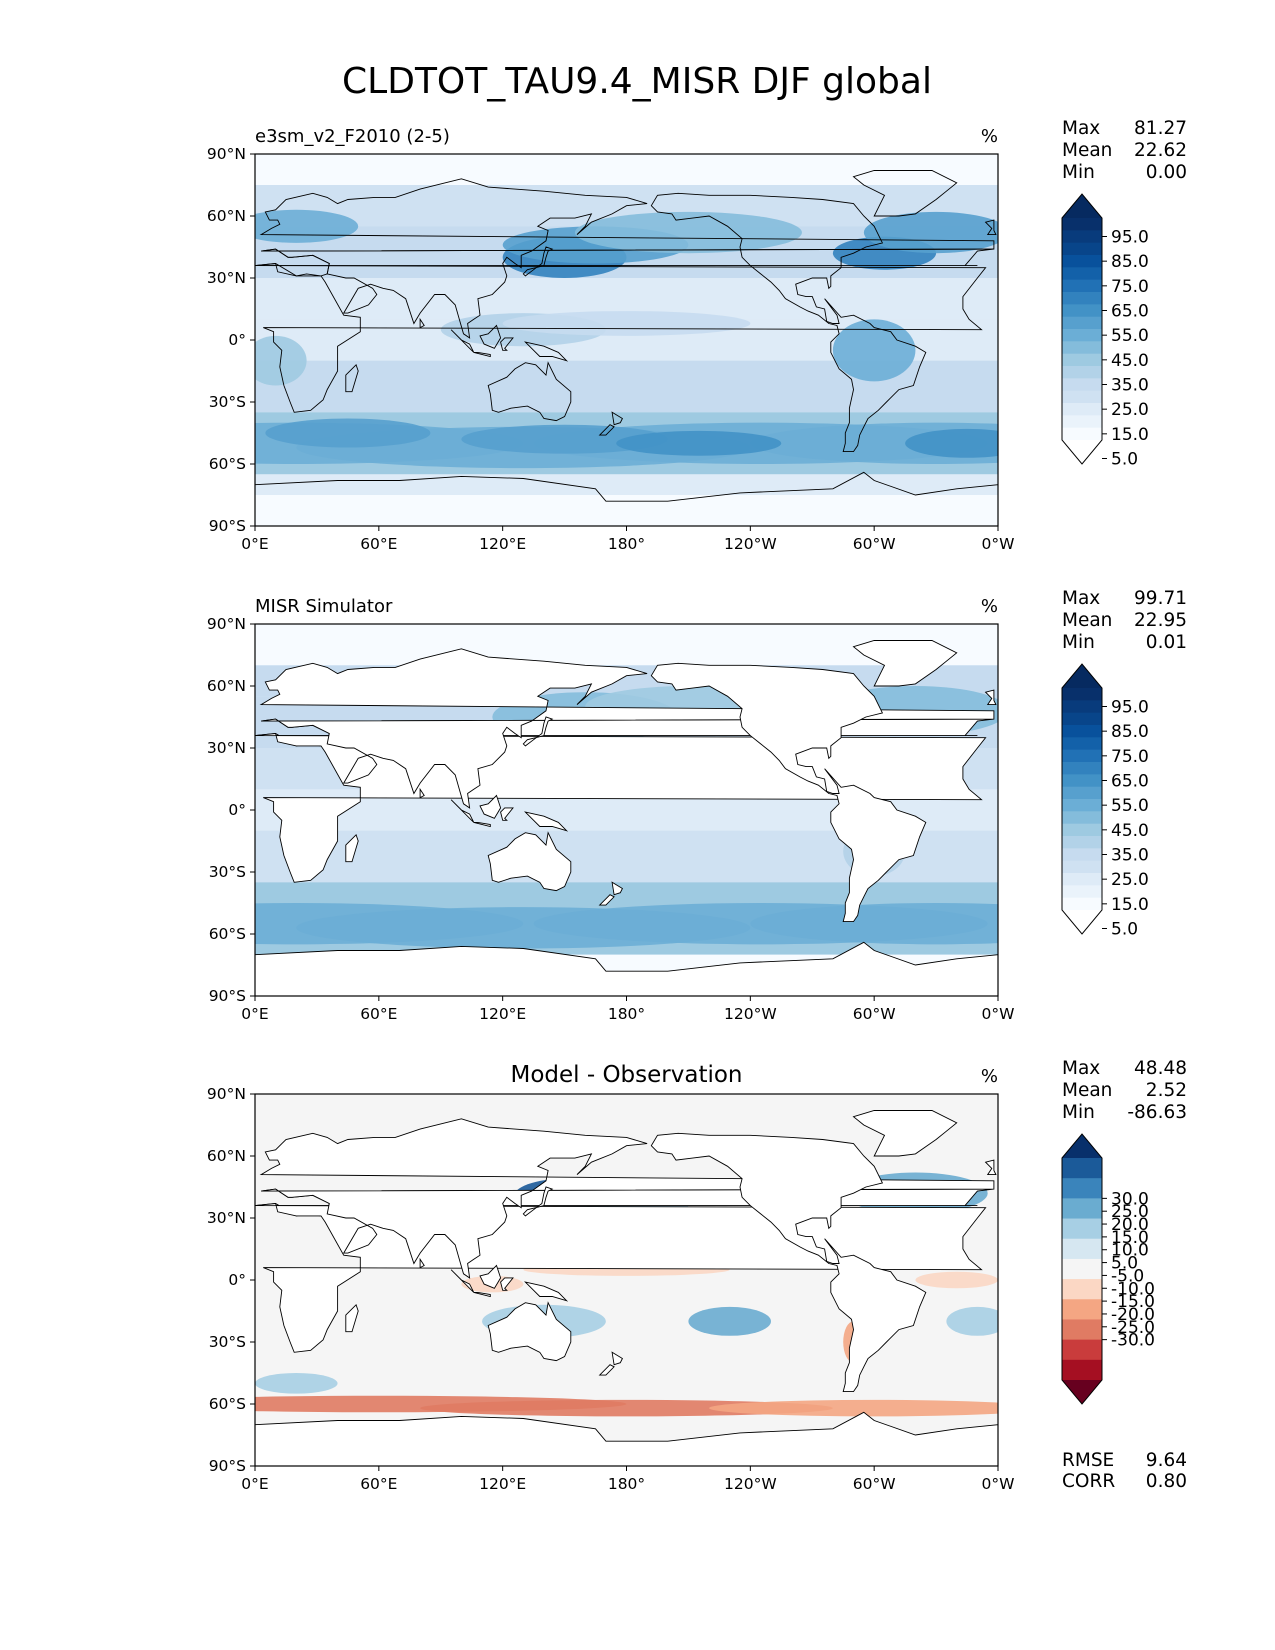 This screenshot has height=1650, width=1275. I want to click on lat-tick-label: 0°, so click(237, 810).